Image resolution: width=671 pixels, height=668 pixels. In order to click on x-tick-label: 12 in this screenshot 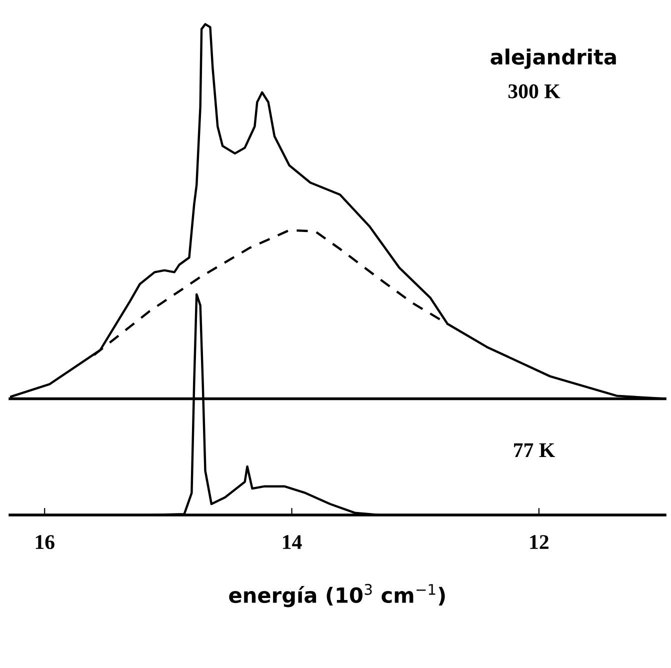, I will do `click(539, 542)`.